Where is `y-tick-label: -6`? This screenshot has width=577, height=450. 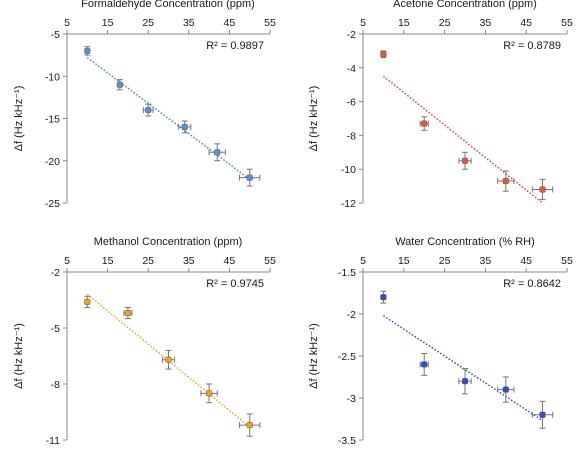
y-tick-label: -6 is located at coordinates (351, 103).